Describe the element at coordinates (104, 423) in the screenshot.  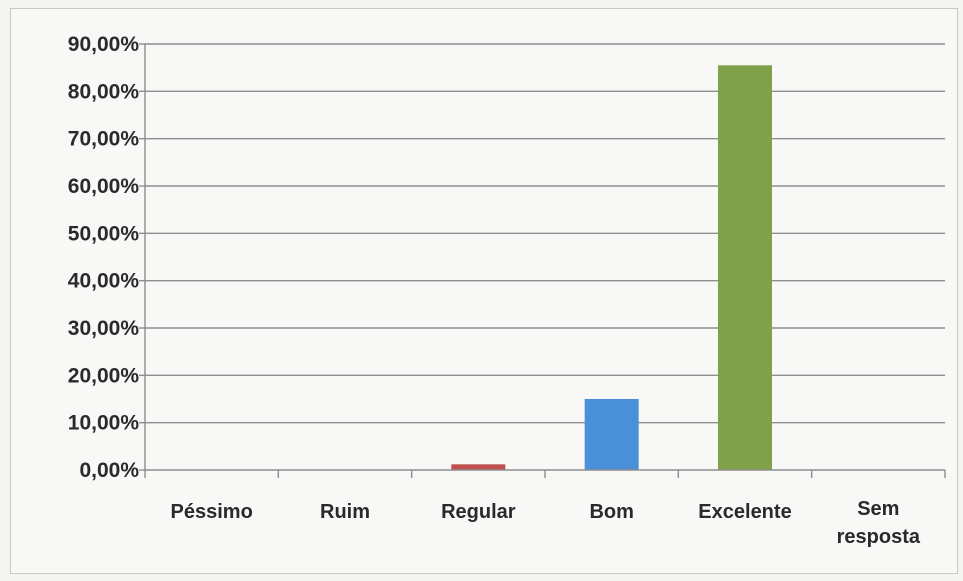
I see `y-tick-label: 10,00%` at that location.